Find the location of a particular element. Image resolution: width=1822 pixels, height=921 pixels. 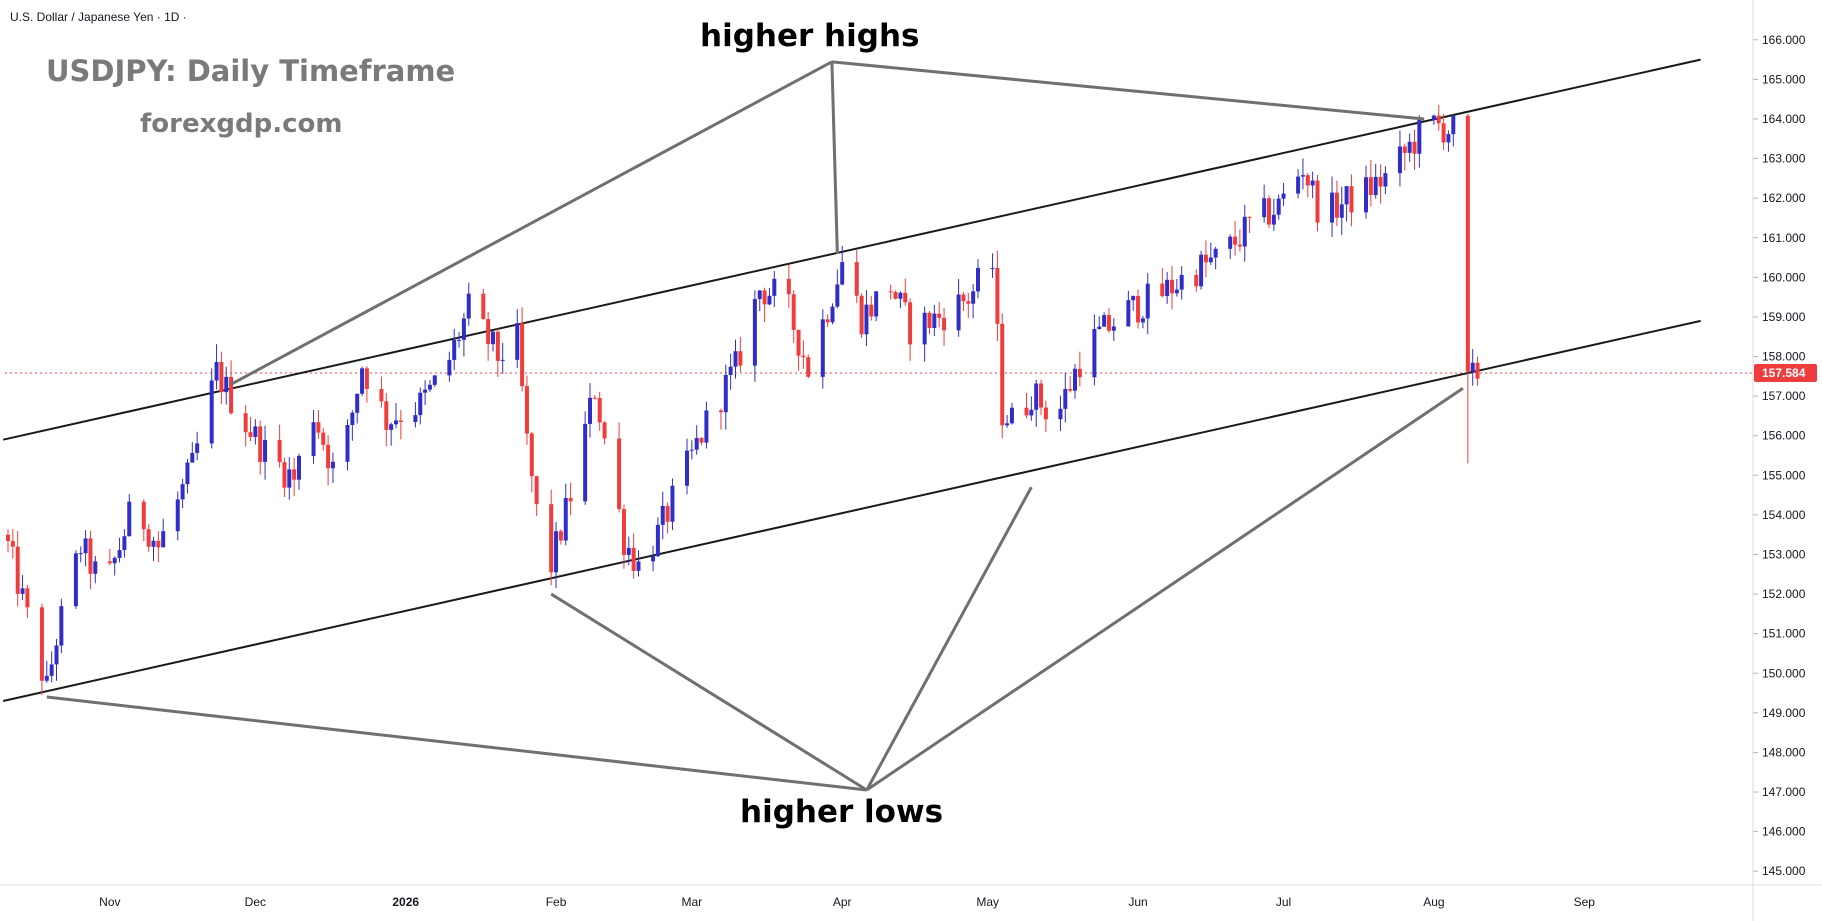

symbol-title: U.S. Dollar / Japanese Yen · 1D · is located at coordinates (98, 17).